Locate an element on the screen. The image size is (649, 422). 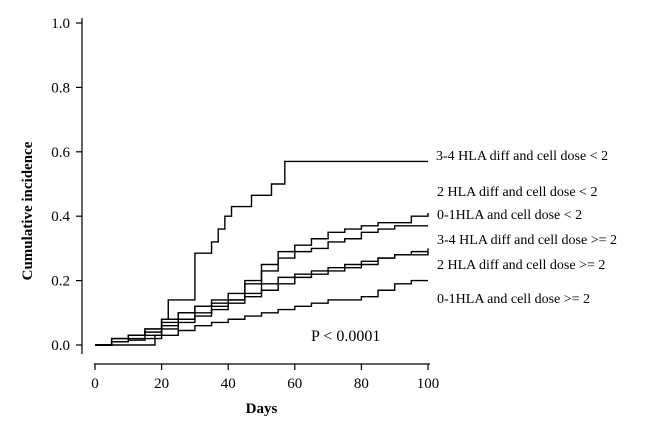
x-tick-label: 80 is located at coordinates (361, 384).